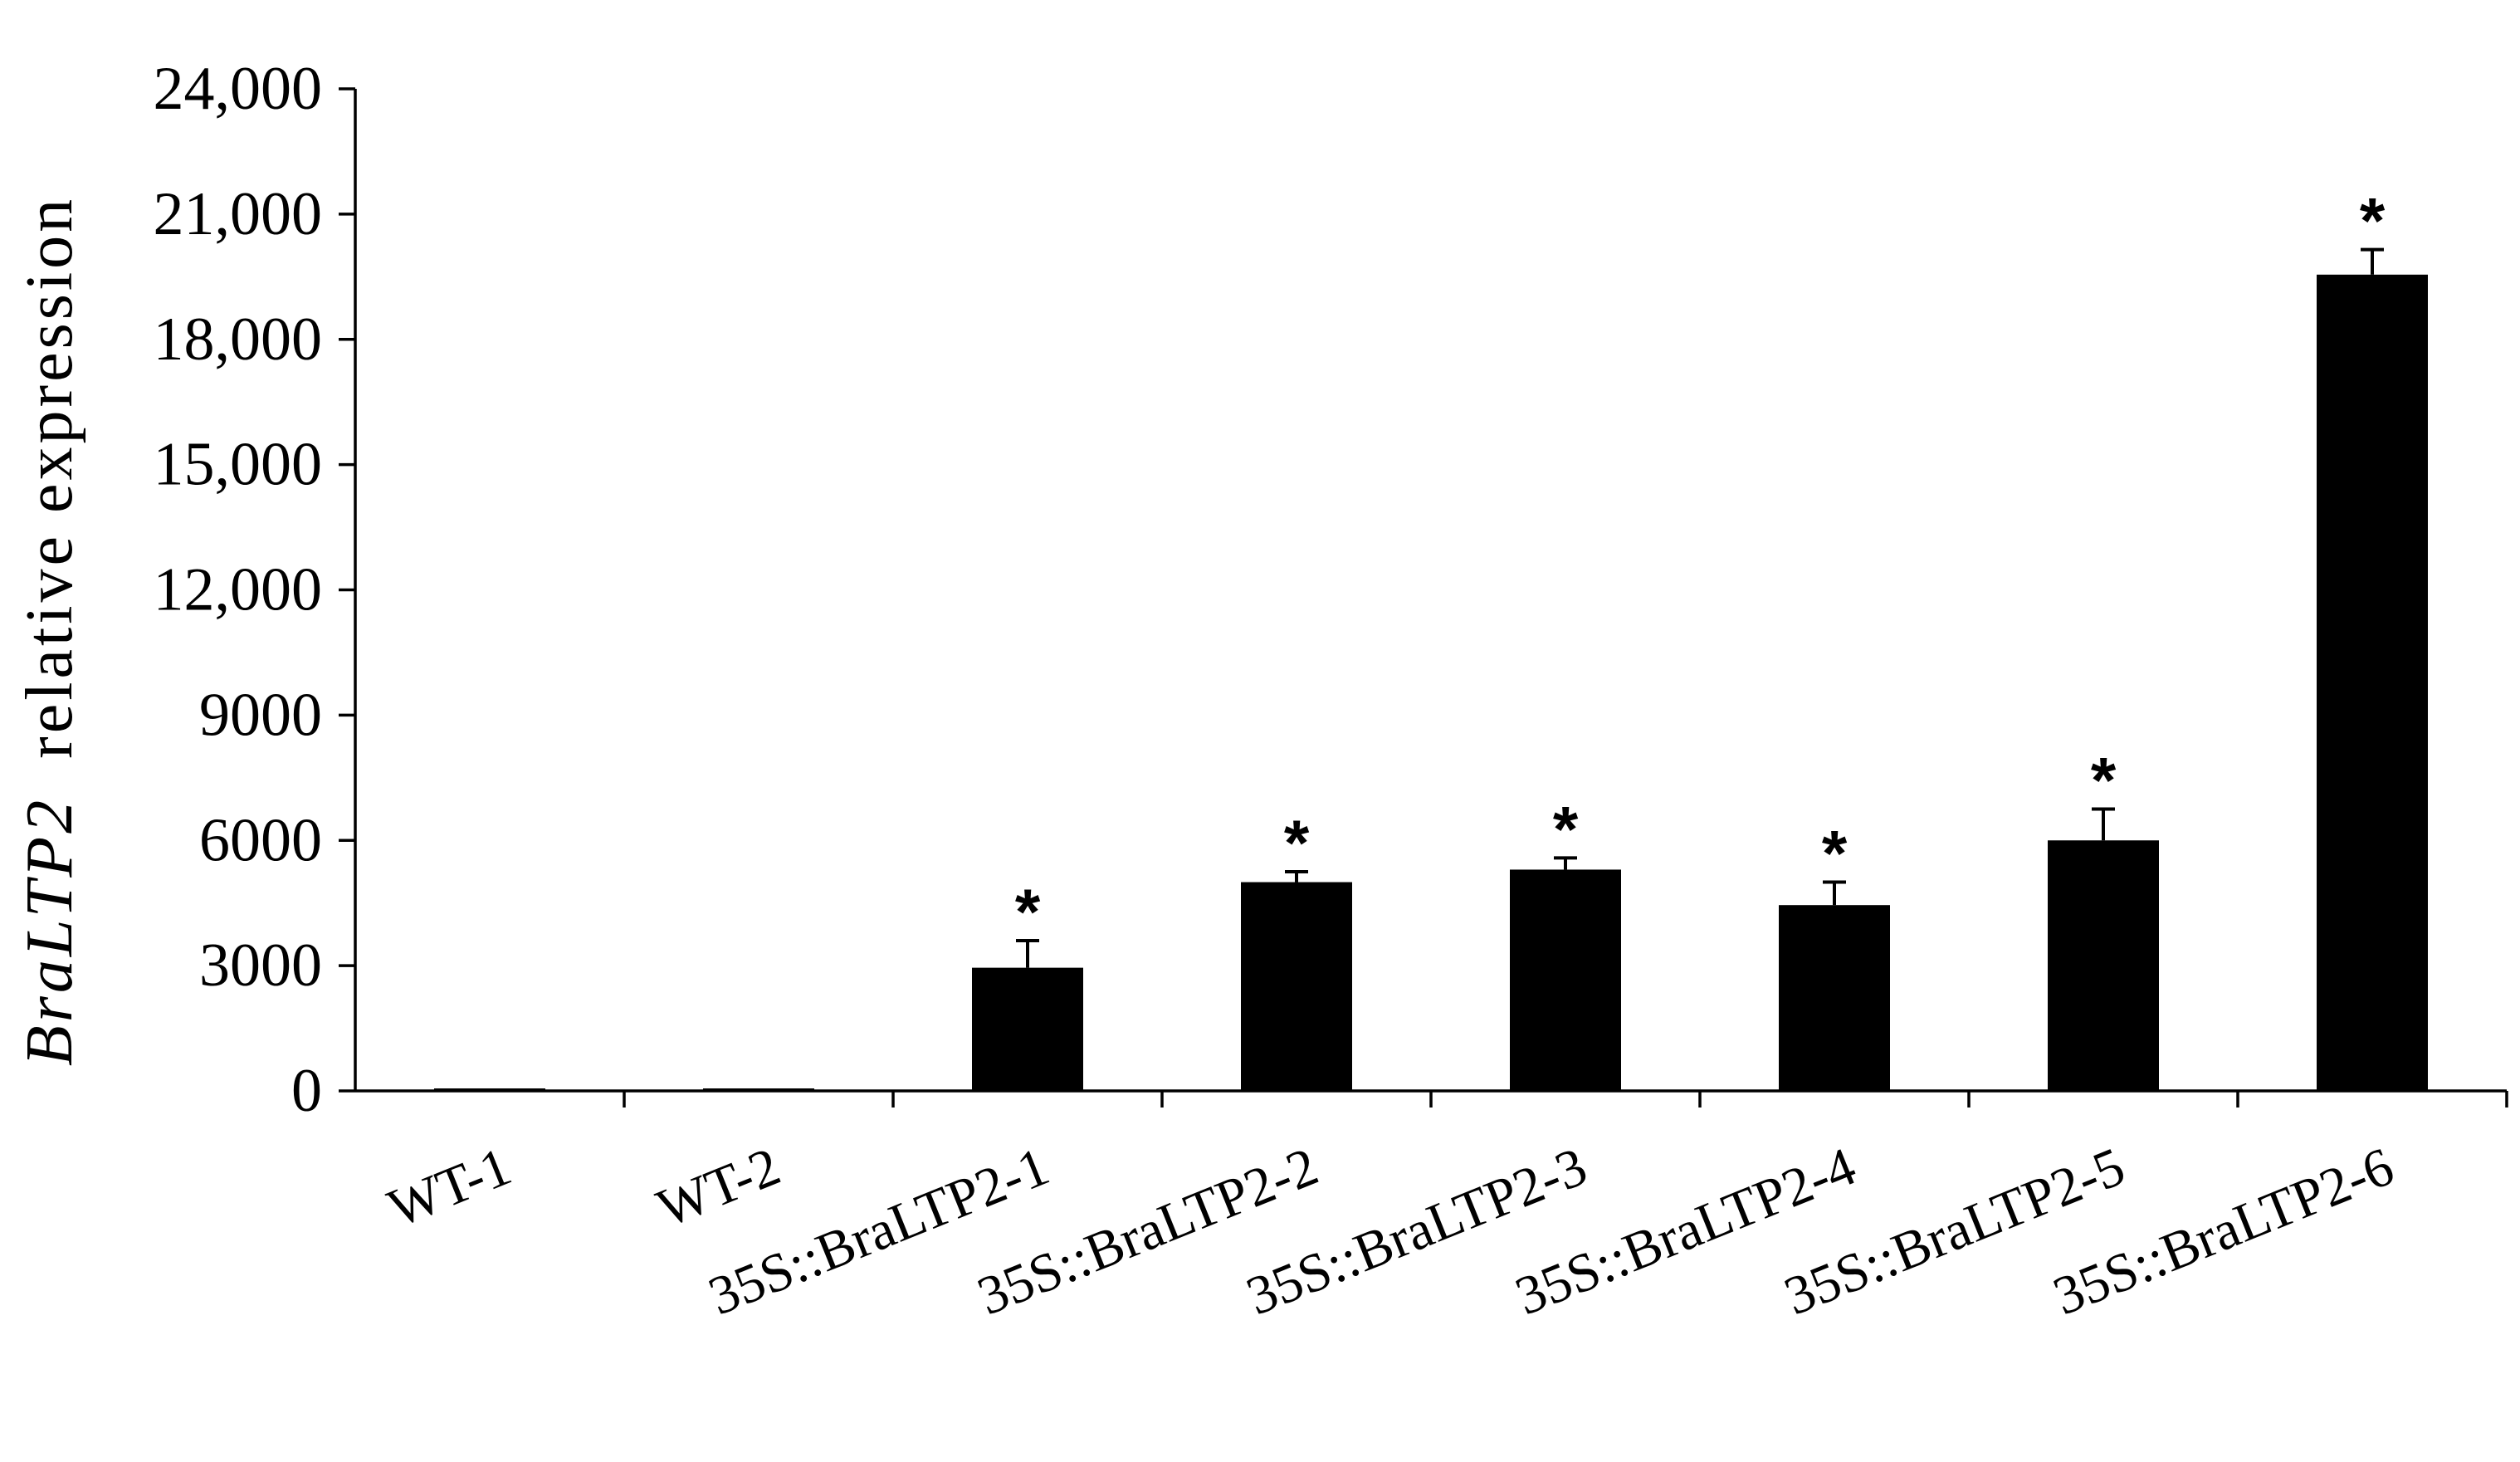 The height and width of the screenshot is (1462, 2520). Describe the element at coordinates (238, 340) in the screenshot. I see `y-tick-label: 18,000` at that location.